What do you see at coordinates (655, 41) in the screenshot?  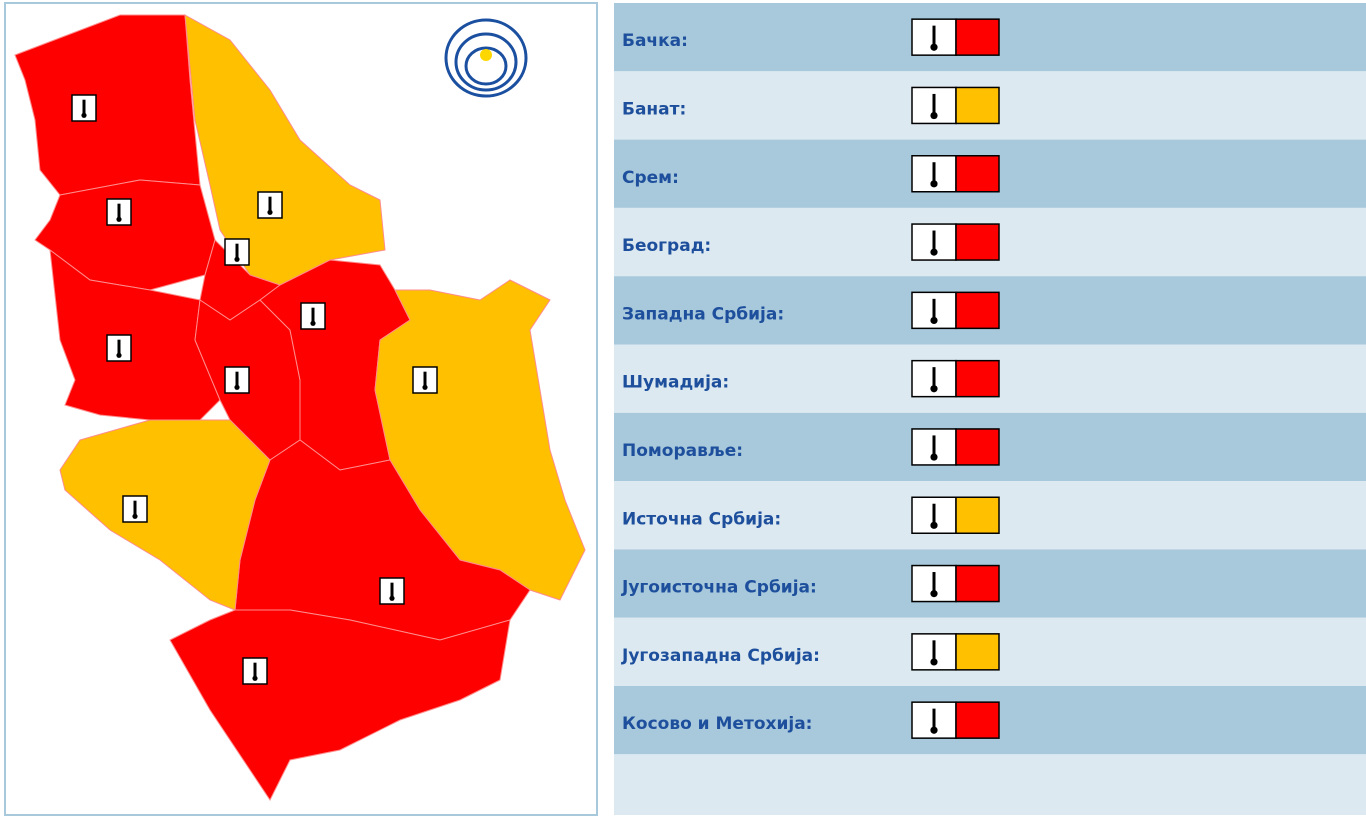 I see `region-name: Бачка:` at bounding box center [655, 41].